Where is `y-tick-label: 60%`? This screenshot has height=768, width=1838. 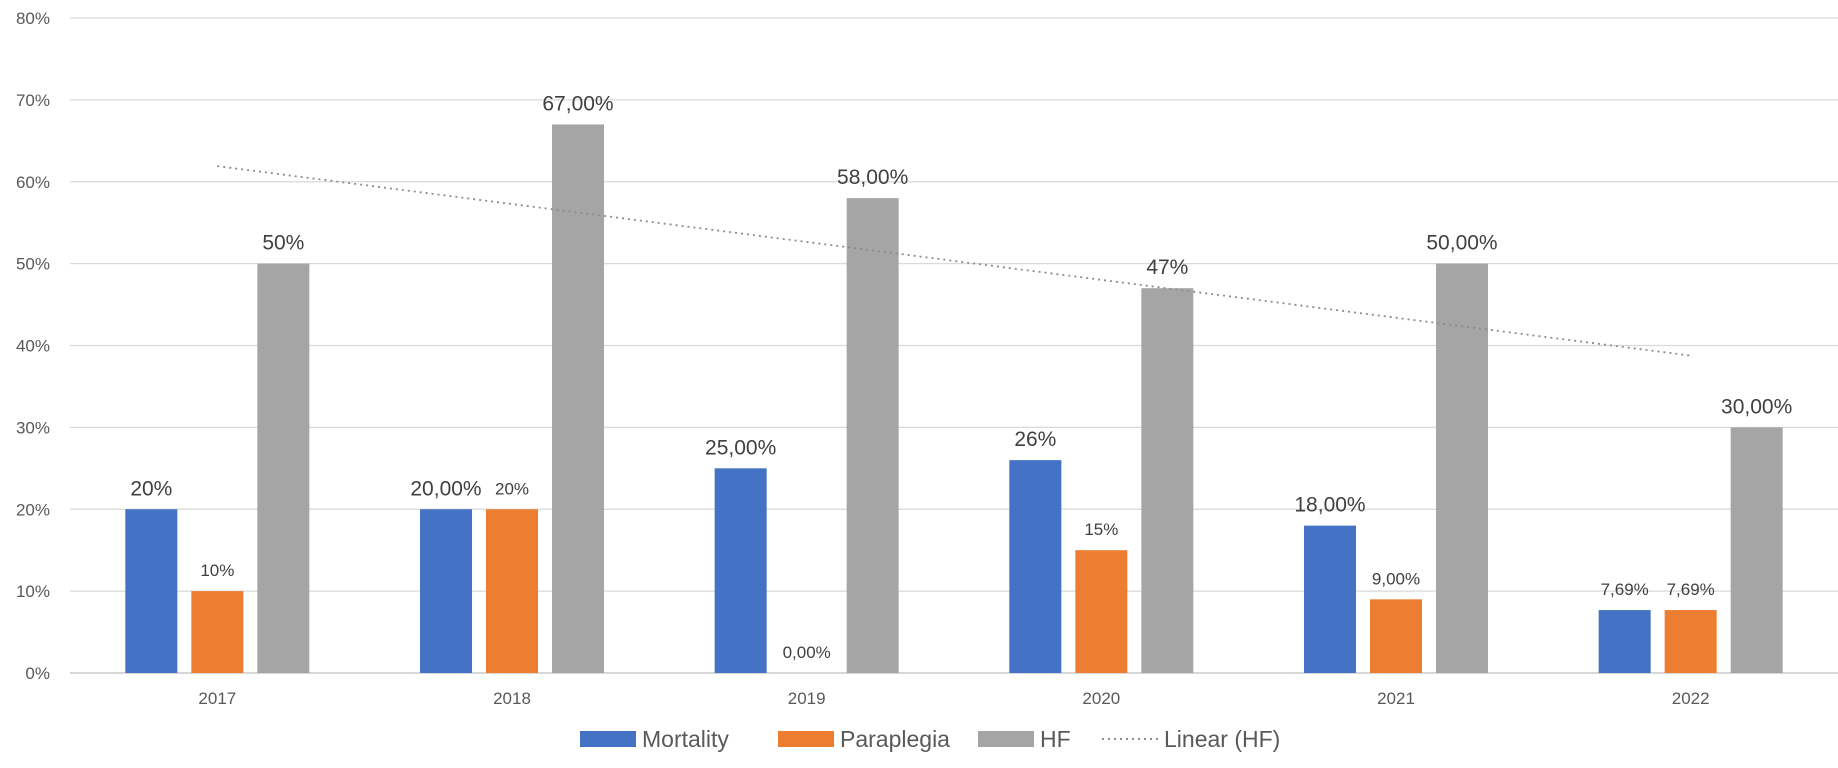
y-tick-label: 60% is located at coordinates (33, 182).